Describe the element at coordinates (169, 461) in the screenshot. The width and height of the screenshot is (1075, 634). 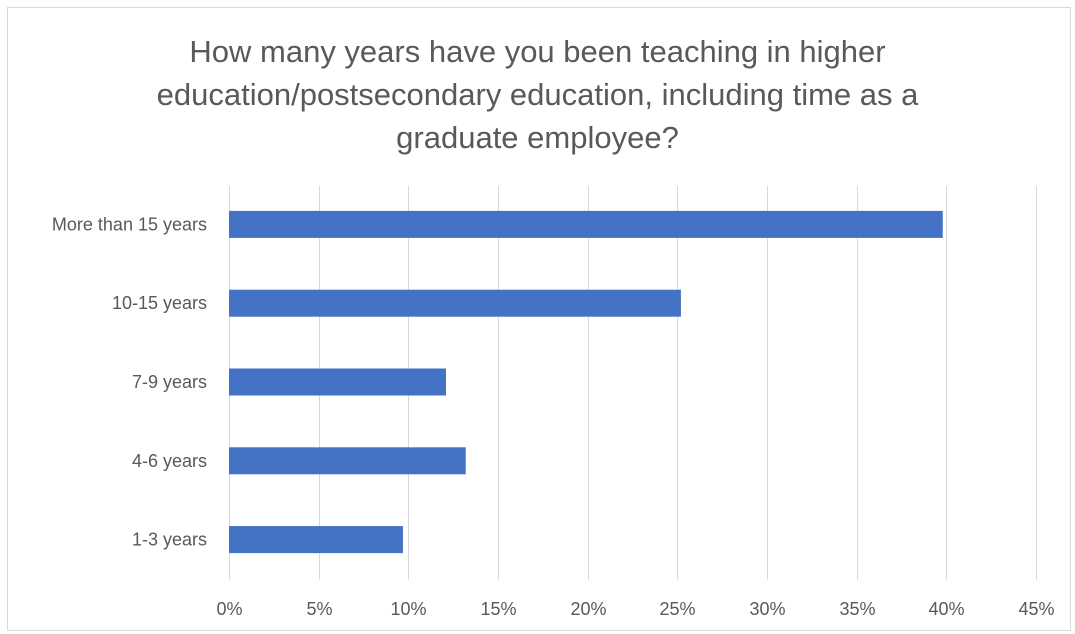
I see `category-label: 4-6 years` at that location.